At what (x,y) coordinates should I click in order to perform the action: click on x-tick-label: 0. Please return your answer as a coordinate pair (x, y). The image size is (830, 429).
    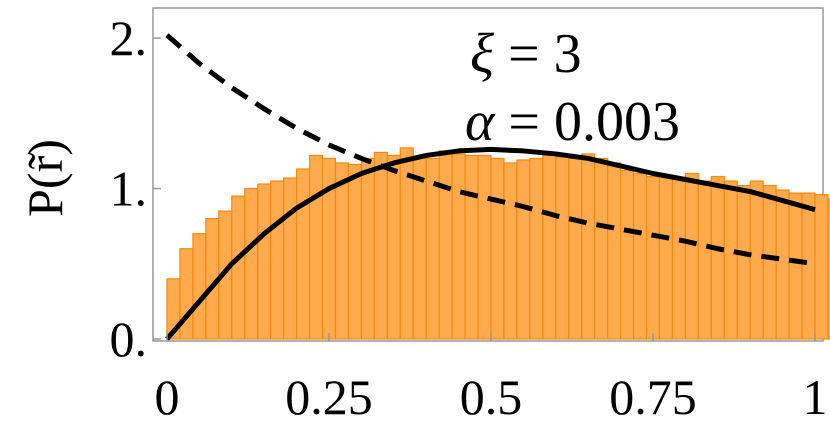
    Looking at the image, I should click on (167, 397).